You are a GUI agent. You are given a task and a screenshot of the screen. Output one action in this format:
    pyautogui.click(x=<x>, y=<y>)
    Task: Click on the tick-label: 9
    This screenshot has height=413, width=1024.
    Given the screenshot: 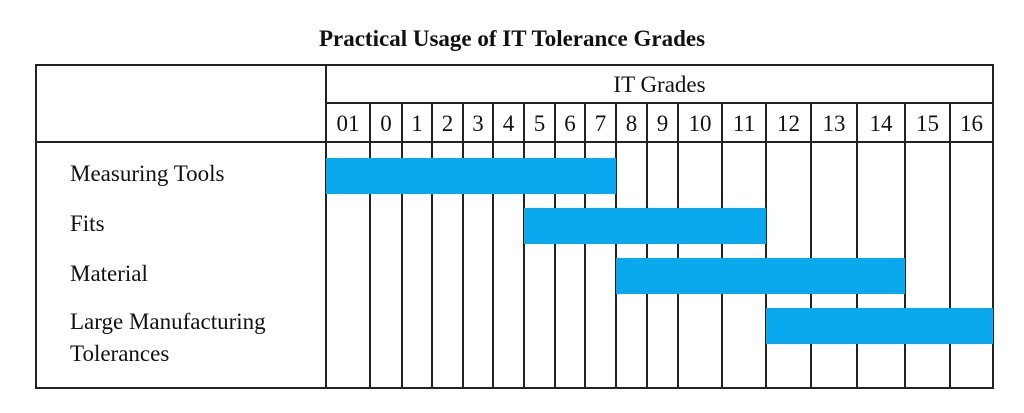 What is the action you would take?
    pyautogui.click(x=663, y=123)
    